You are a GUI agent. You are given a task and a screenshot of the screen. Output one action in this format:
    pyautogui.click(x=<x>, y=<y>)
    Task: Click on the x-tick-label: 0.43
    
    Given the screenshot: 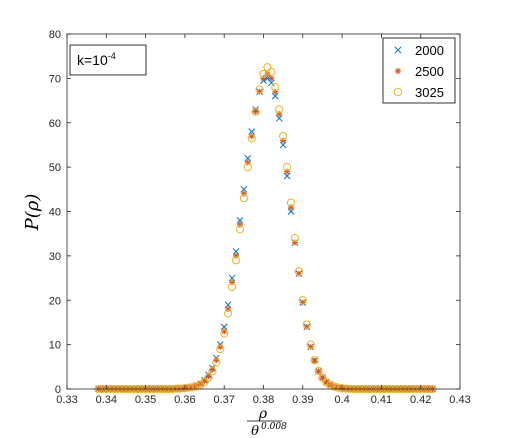 What is the action you would take?
    pyautogui.click(x=459, y=400)
    